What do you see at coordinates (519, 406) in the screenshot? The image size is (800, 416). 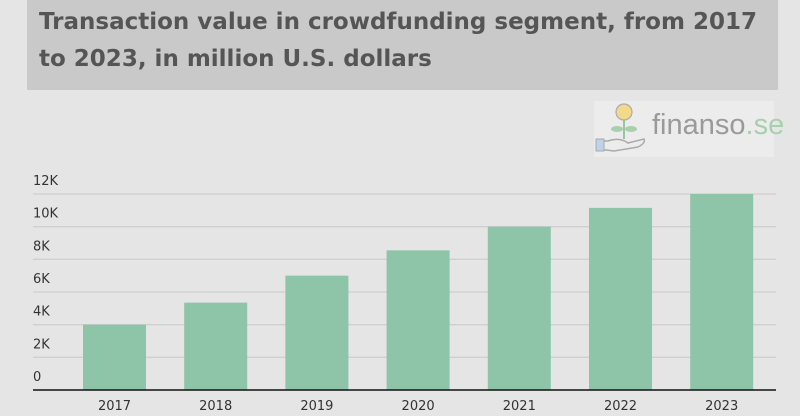 I see `x-tick-label: 2021` at bounding box center [519, 406].